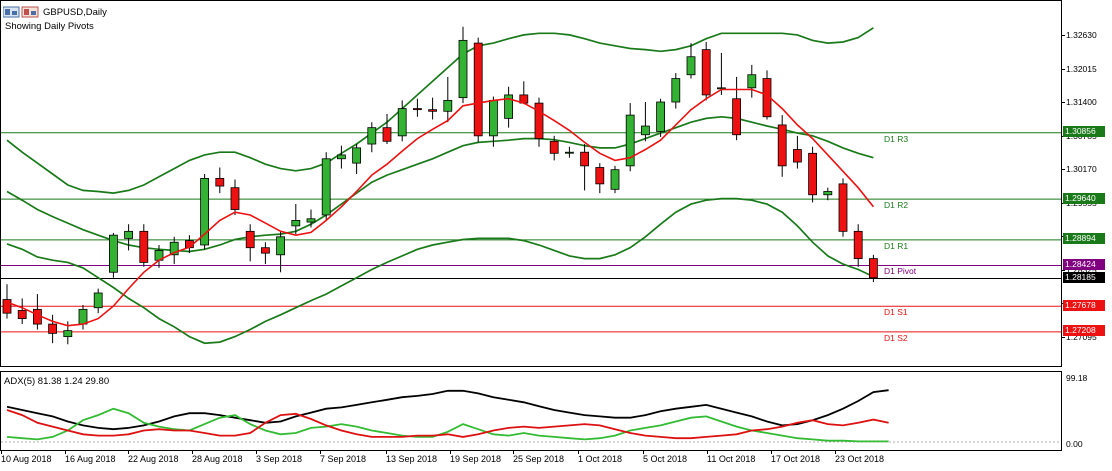 The image size is (1112, 471). I want to click on time-tick-label: 5 Oct 2018, so click(665, 459).